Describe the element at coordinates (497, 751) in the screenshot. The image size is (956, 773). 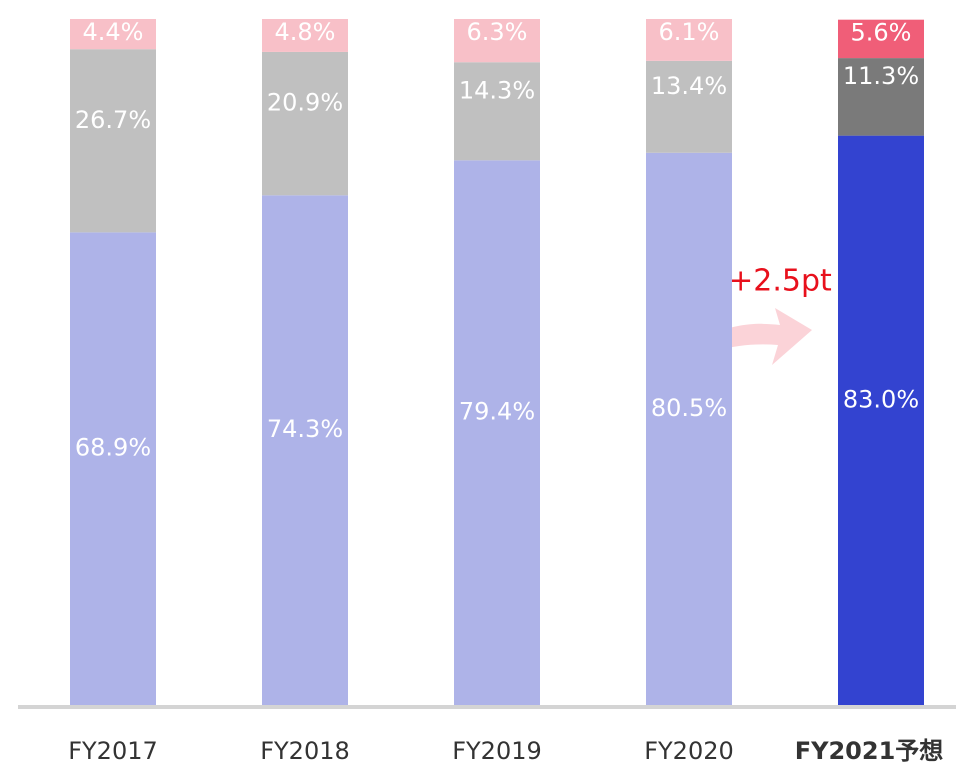
I see `x-tick-label: FY2019` at that location.